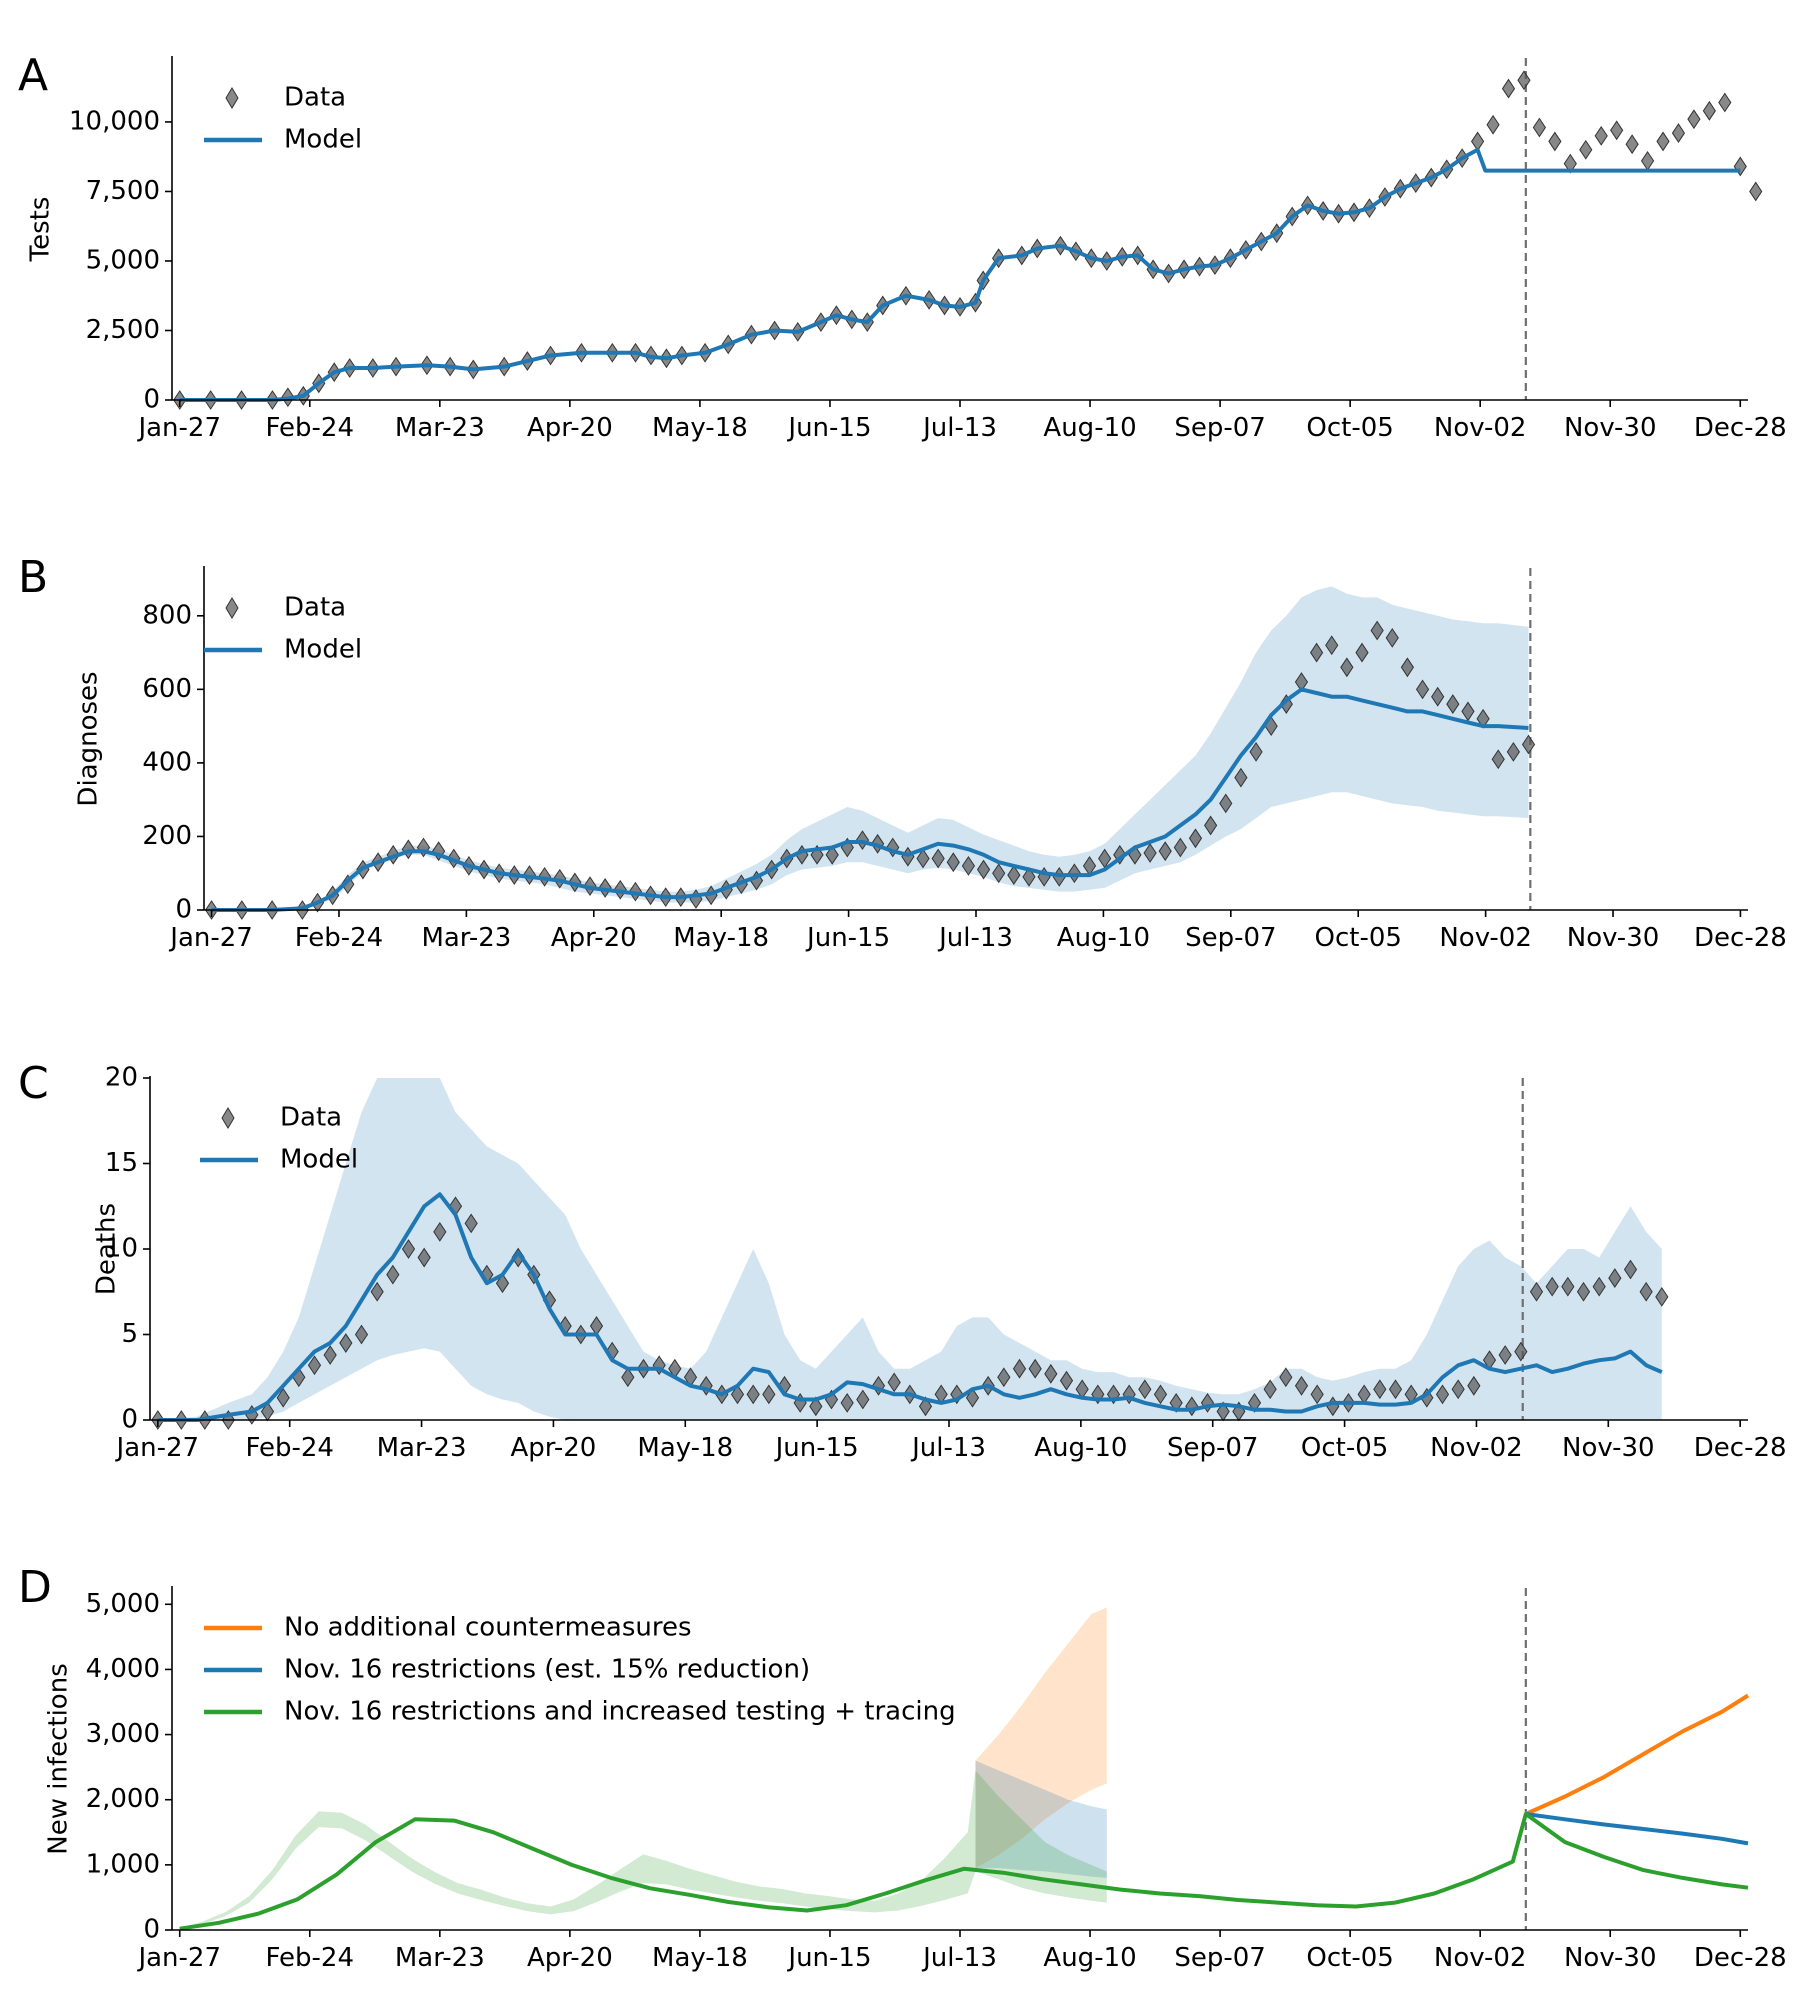  I want to click on x-tick-label: Oct-05, so click(1344, 1448).